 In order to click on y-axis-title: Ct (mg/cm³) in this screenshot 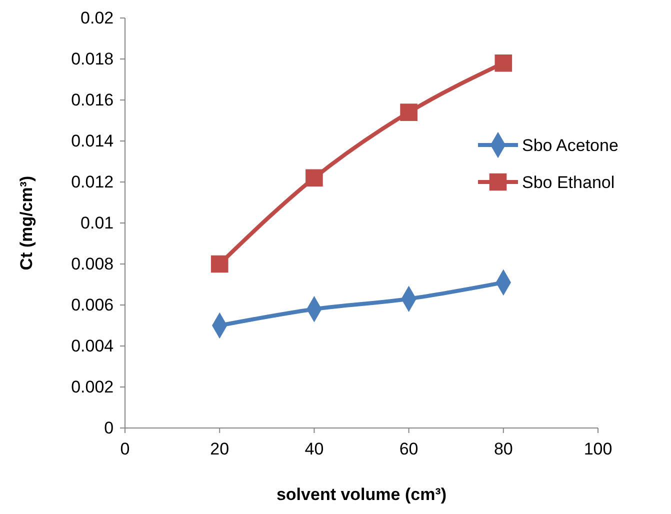, I will do `click(26, 223)`.